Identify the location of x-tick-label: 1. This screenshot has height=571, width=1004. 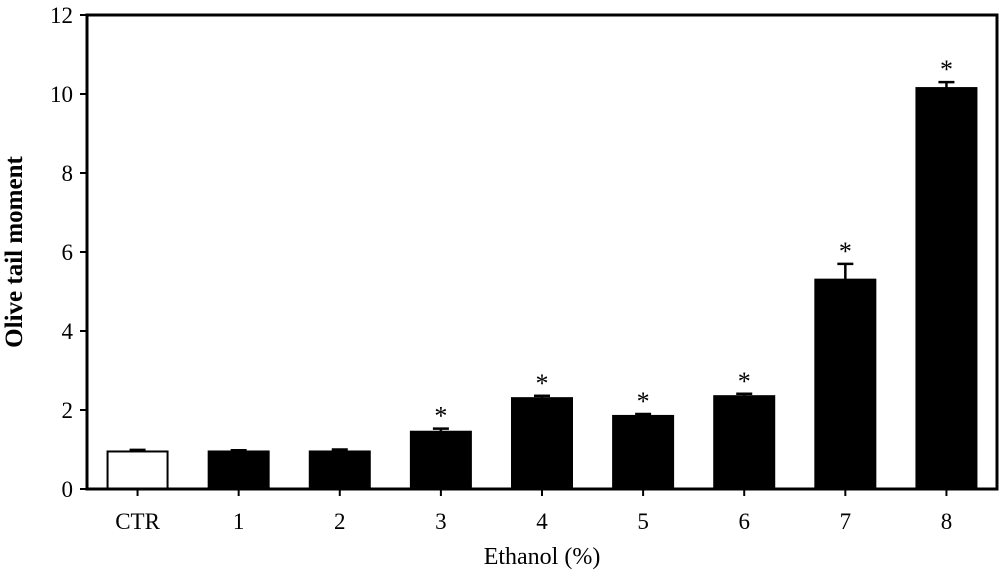
(239, 521).